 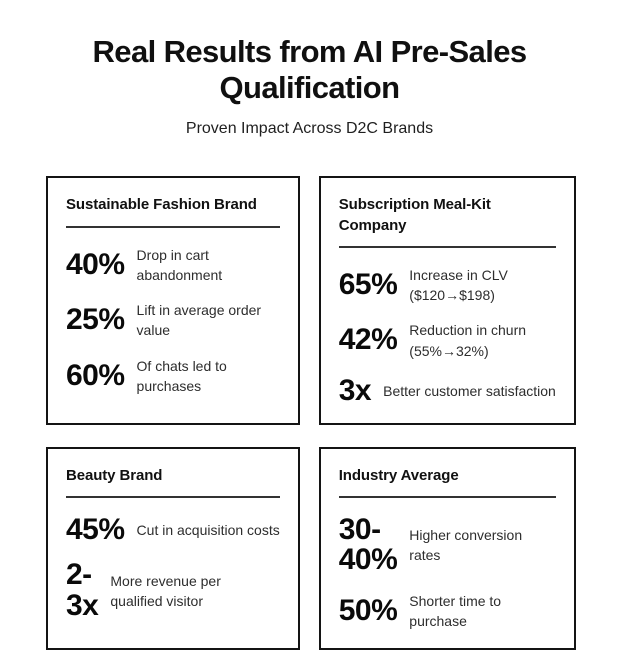 I want to click on stat-label: Lift in average order value, so click(x=199, y=320).